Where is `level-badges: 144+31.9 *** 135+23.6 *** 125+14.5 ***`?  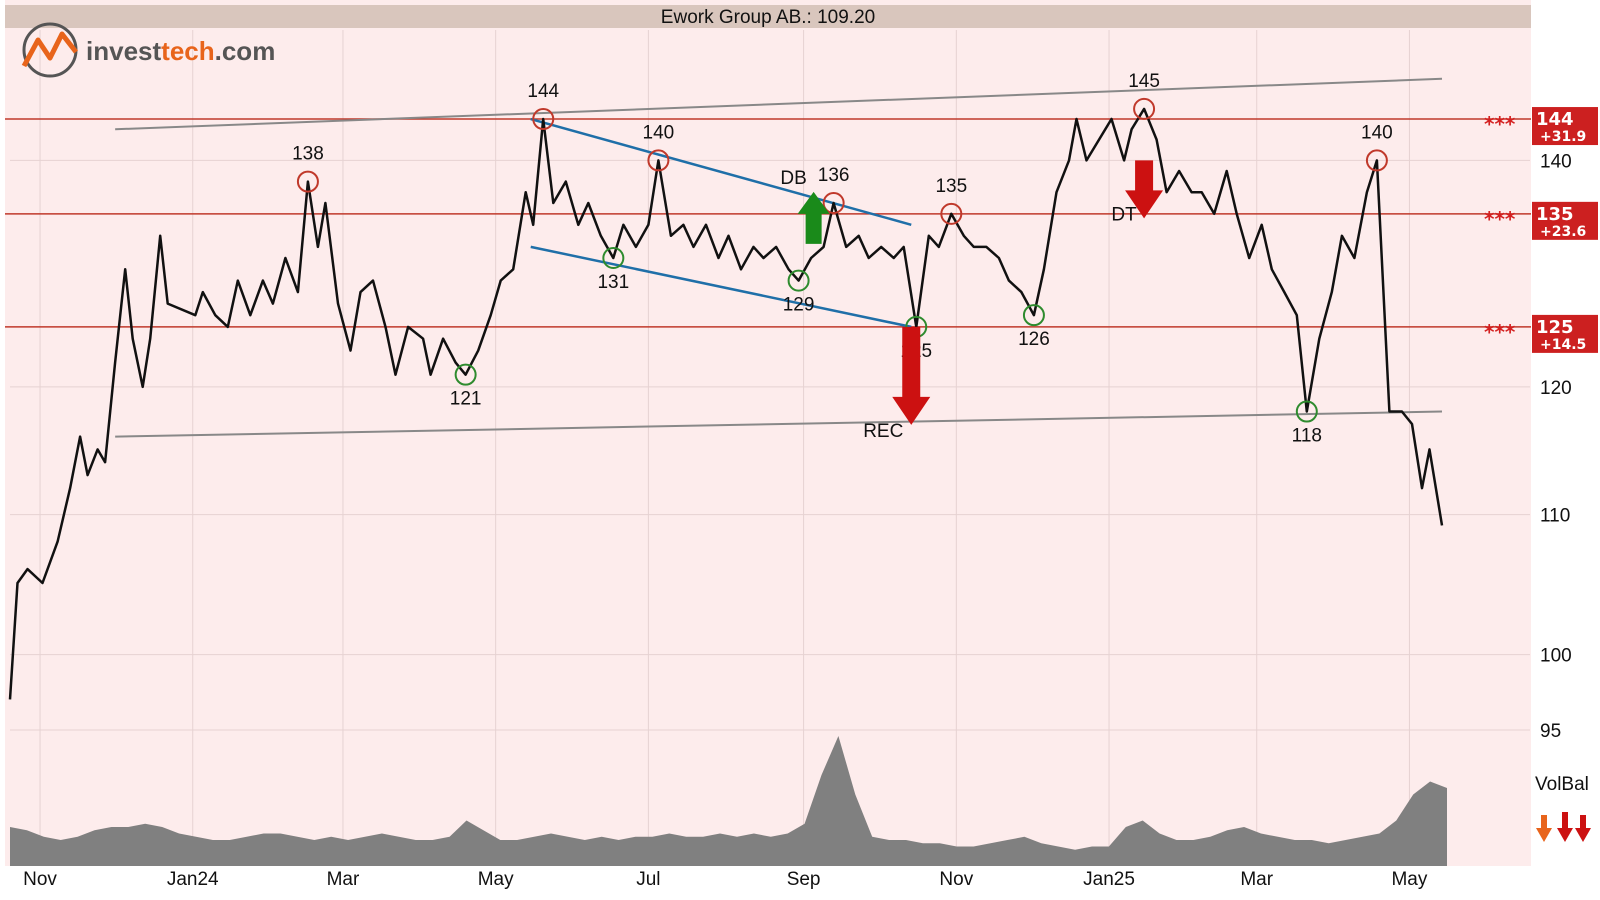 level-badges: 144+31.9 *** 135+23.6 *** 125+14.5 *** is located at coordinates (1541, 230).